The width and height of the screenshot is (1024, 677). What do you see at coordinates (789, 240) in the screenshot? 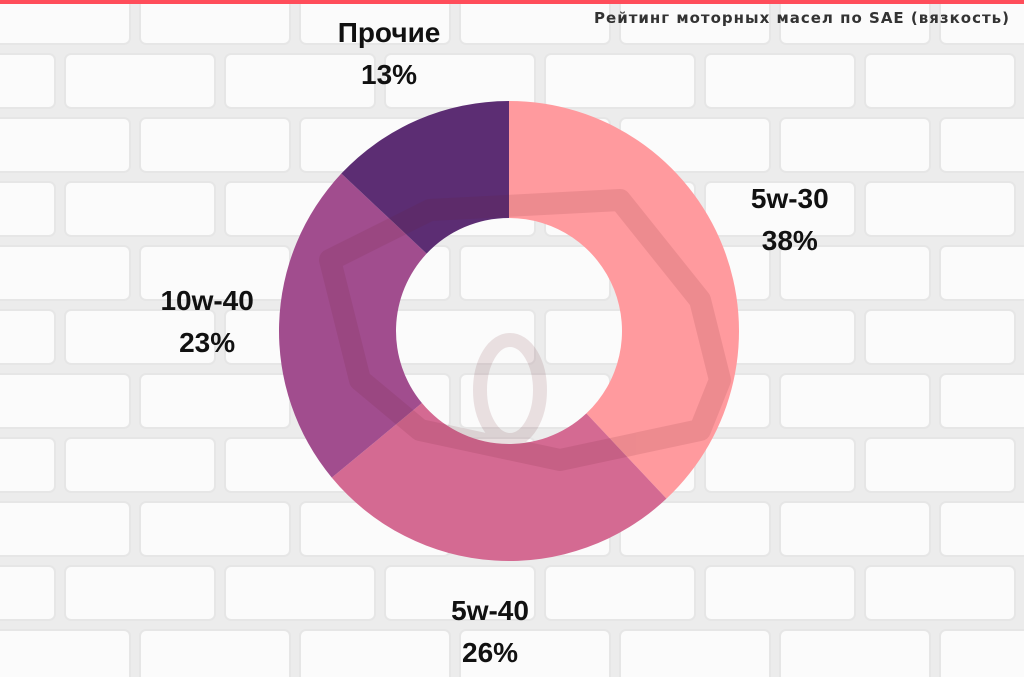
I see `slice-value: 38%` at bounding box center [789, 240].